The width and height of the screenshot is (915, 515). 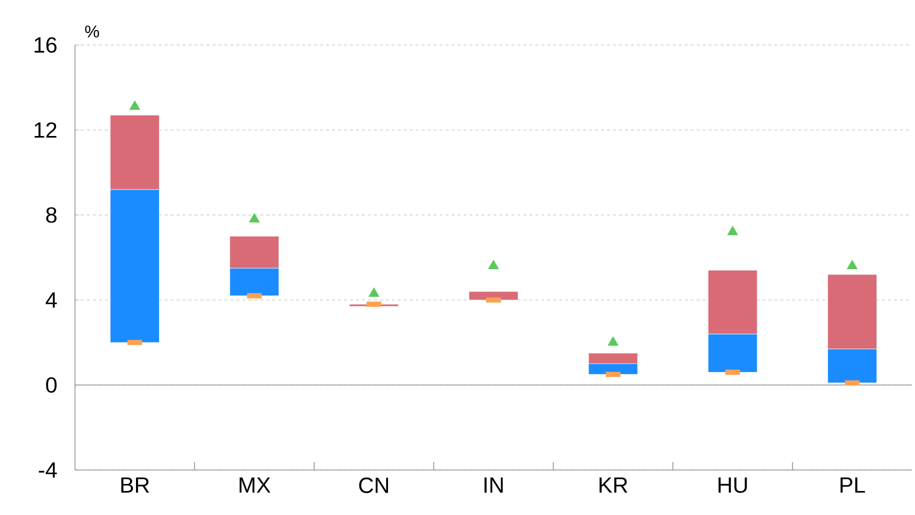 What do you see at coordinates (45, 45) in the screenshot?
I see `y-tick-label: 16` at bounding box center [45, 45].